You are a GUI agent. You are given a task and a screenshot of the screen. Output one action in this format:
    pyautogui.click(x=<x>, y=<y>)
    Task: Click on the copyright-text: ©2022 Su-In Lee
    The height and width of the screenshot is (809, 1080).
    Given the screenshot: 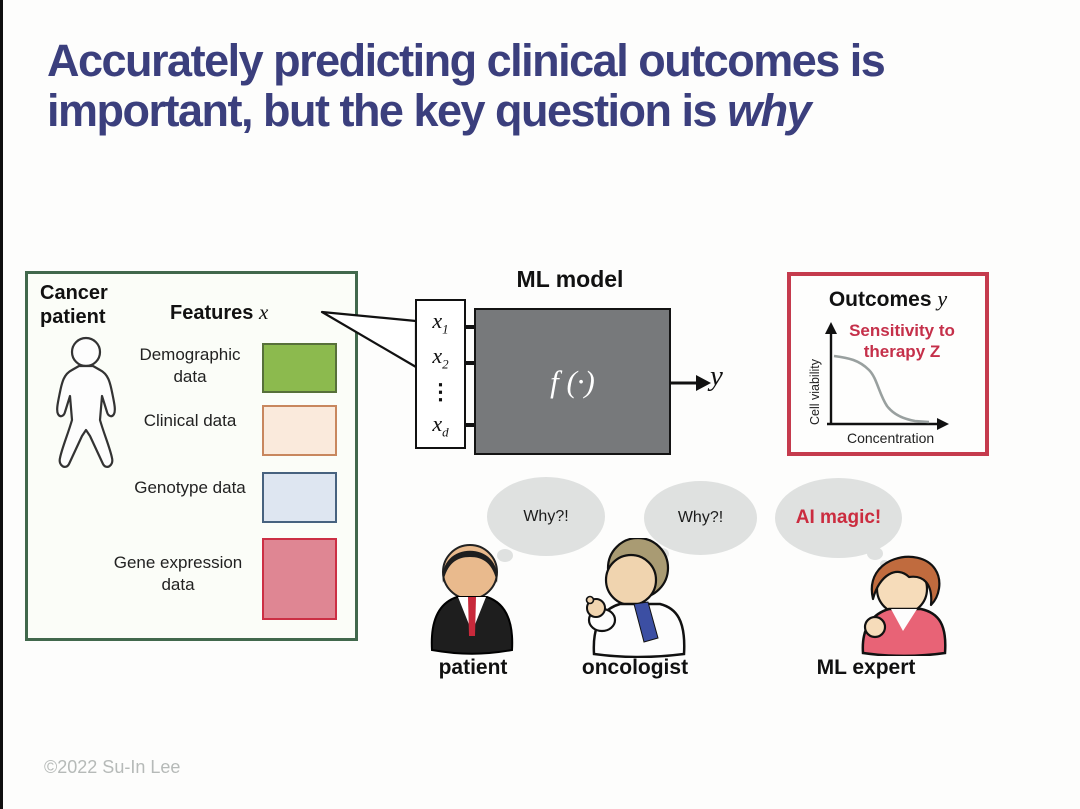 What is the action you would take?
    pyautogui.click(x=112, y=767)
    